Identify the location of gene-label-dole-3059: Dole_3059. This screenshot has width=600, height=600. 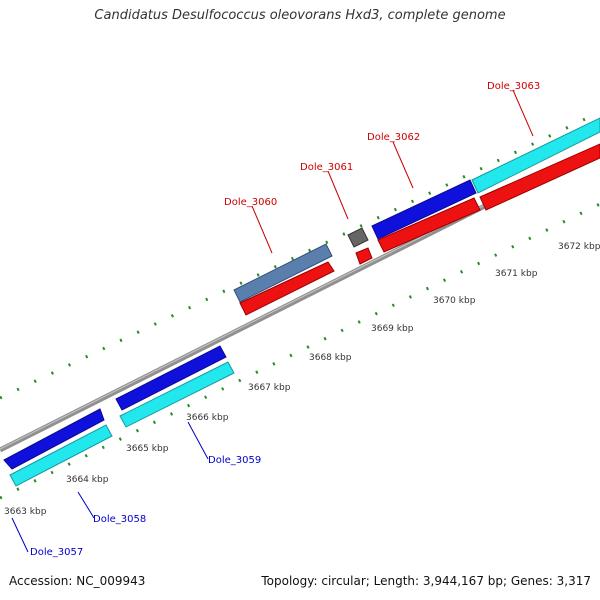
(234, 460).